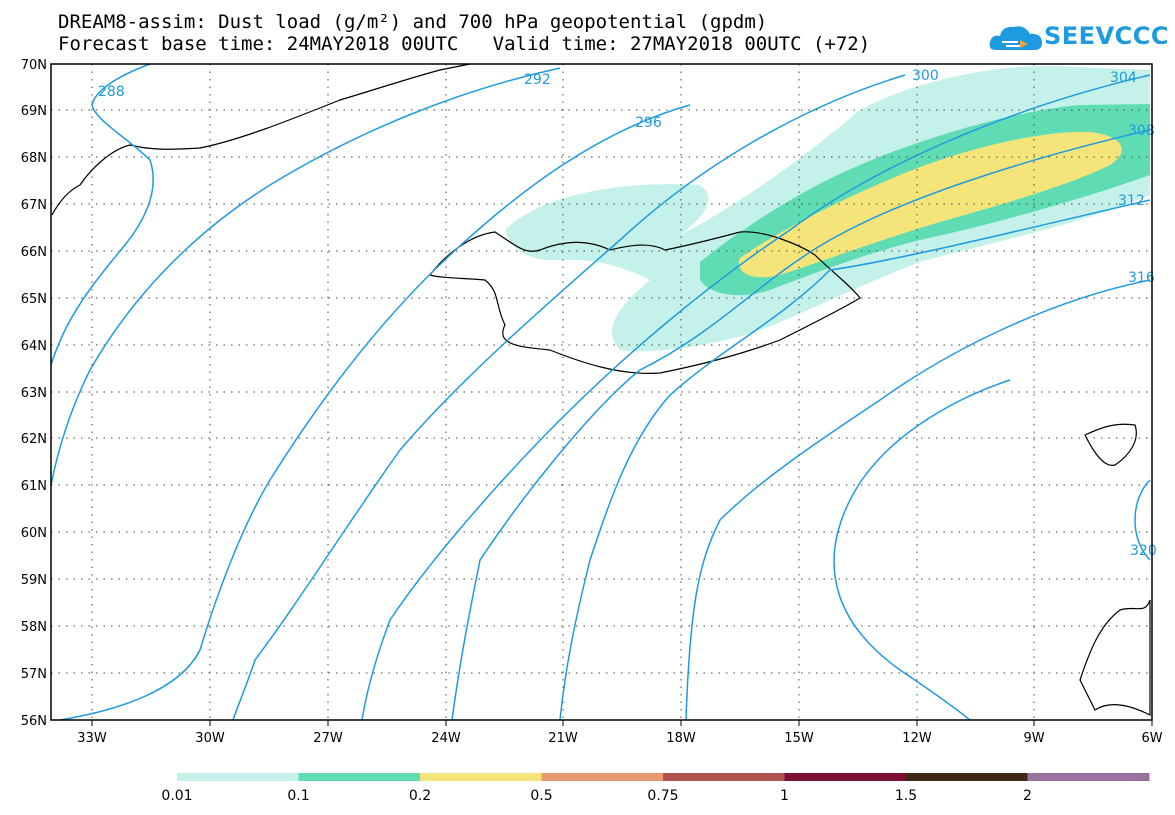  What do you see at coordinates (34, 580) in the screenshot?
I see `lat-label: 59N` at bounding box center [34, 580].